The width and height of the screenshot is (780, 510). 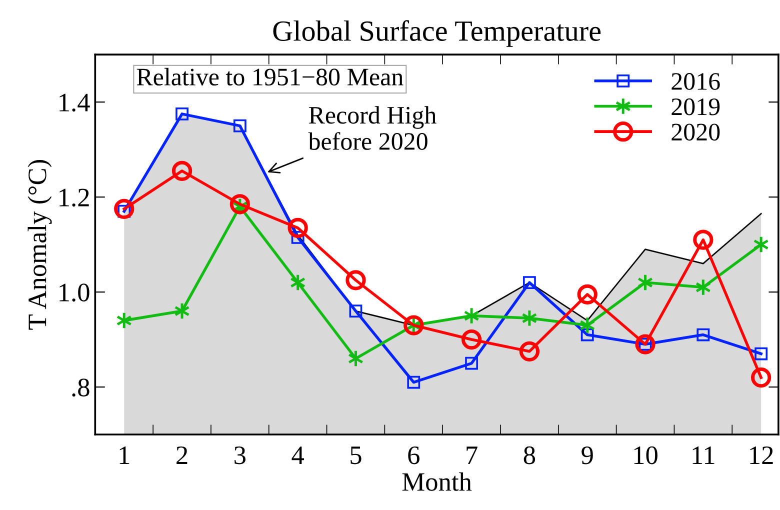 I want to click on y-axis-title: T Anomaly (°C), so click(x=40, y=245).